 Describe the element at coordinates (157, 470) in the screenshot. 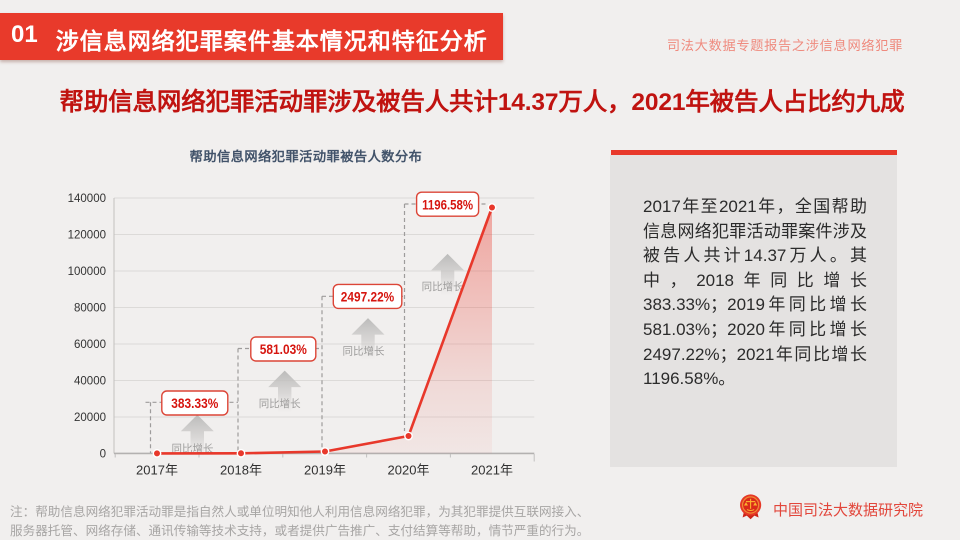

I see `svg-text: 2017年` at that location.